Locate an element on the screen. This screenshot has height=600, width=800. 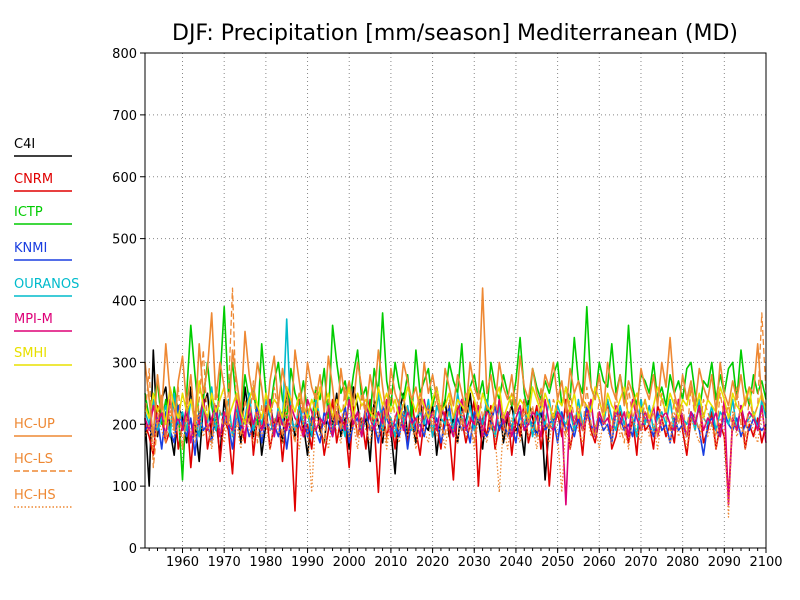
x-tick-label: 2050 is located at coordinates (557, 562).